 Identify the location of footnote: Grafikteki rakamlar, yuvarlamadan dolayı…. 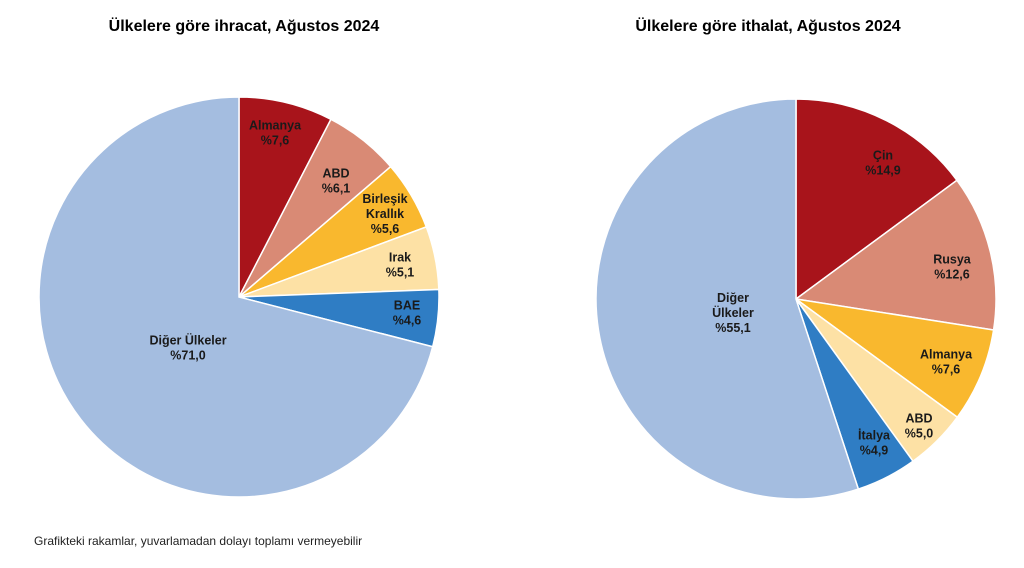
(198, 541).